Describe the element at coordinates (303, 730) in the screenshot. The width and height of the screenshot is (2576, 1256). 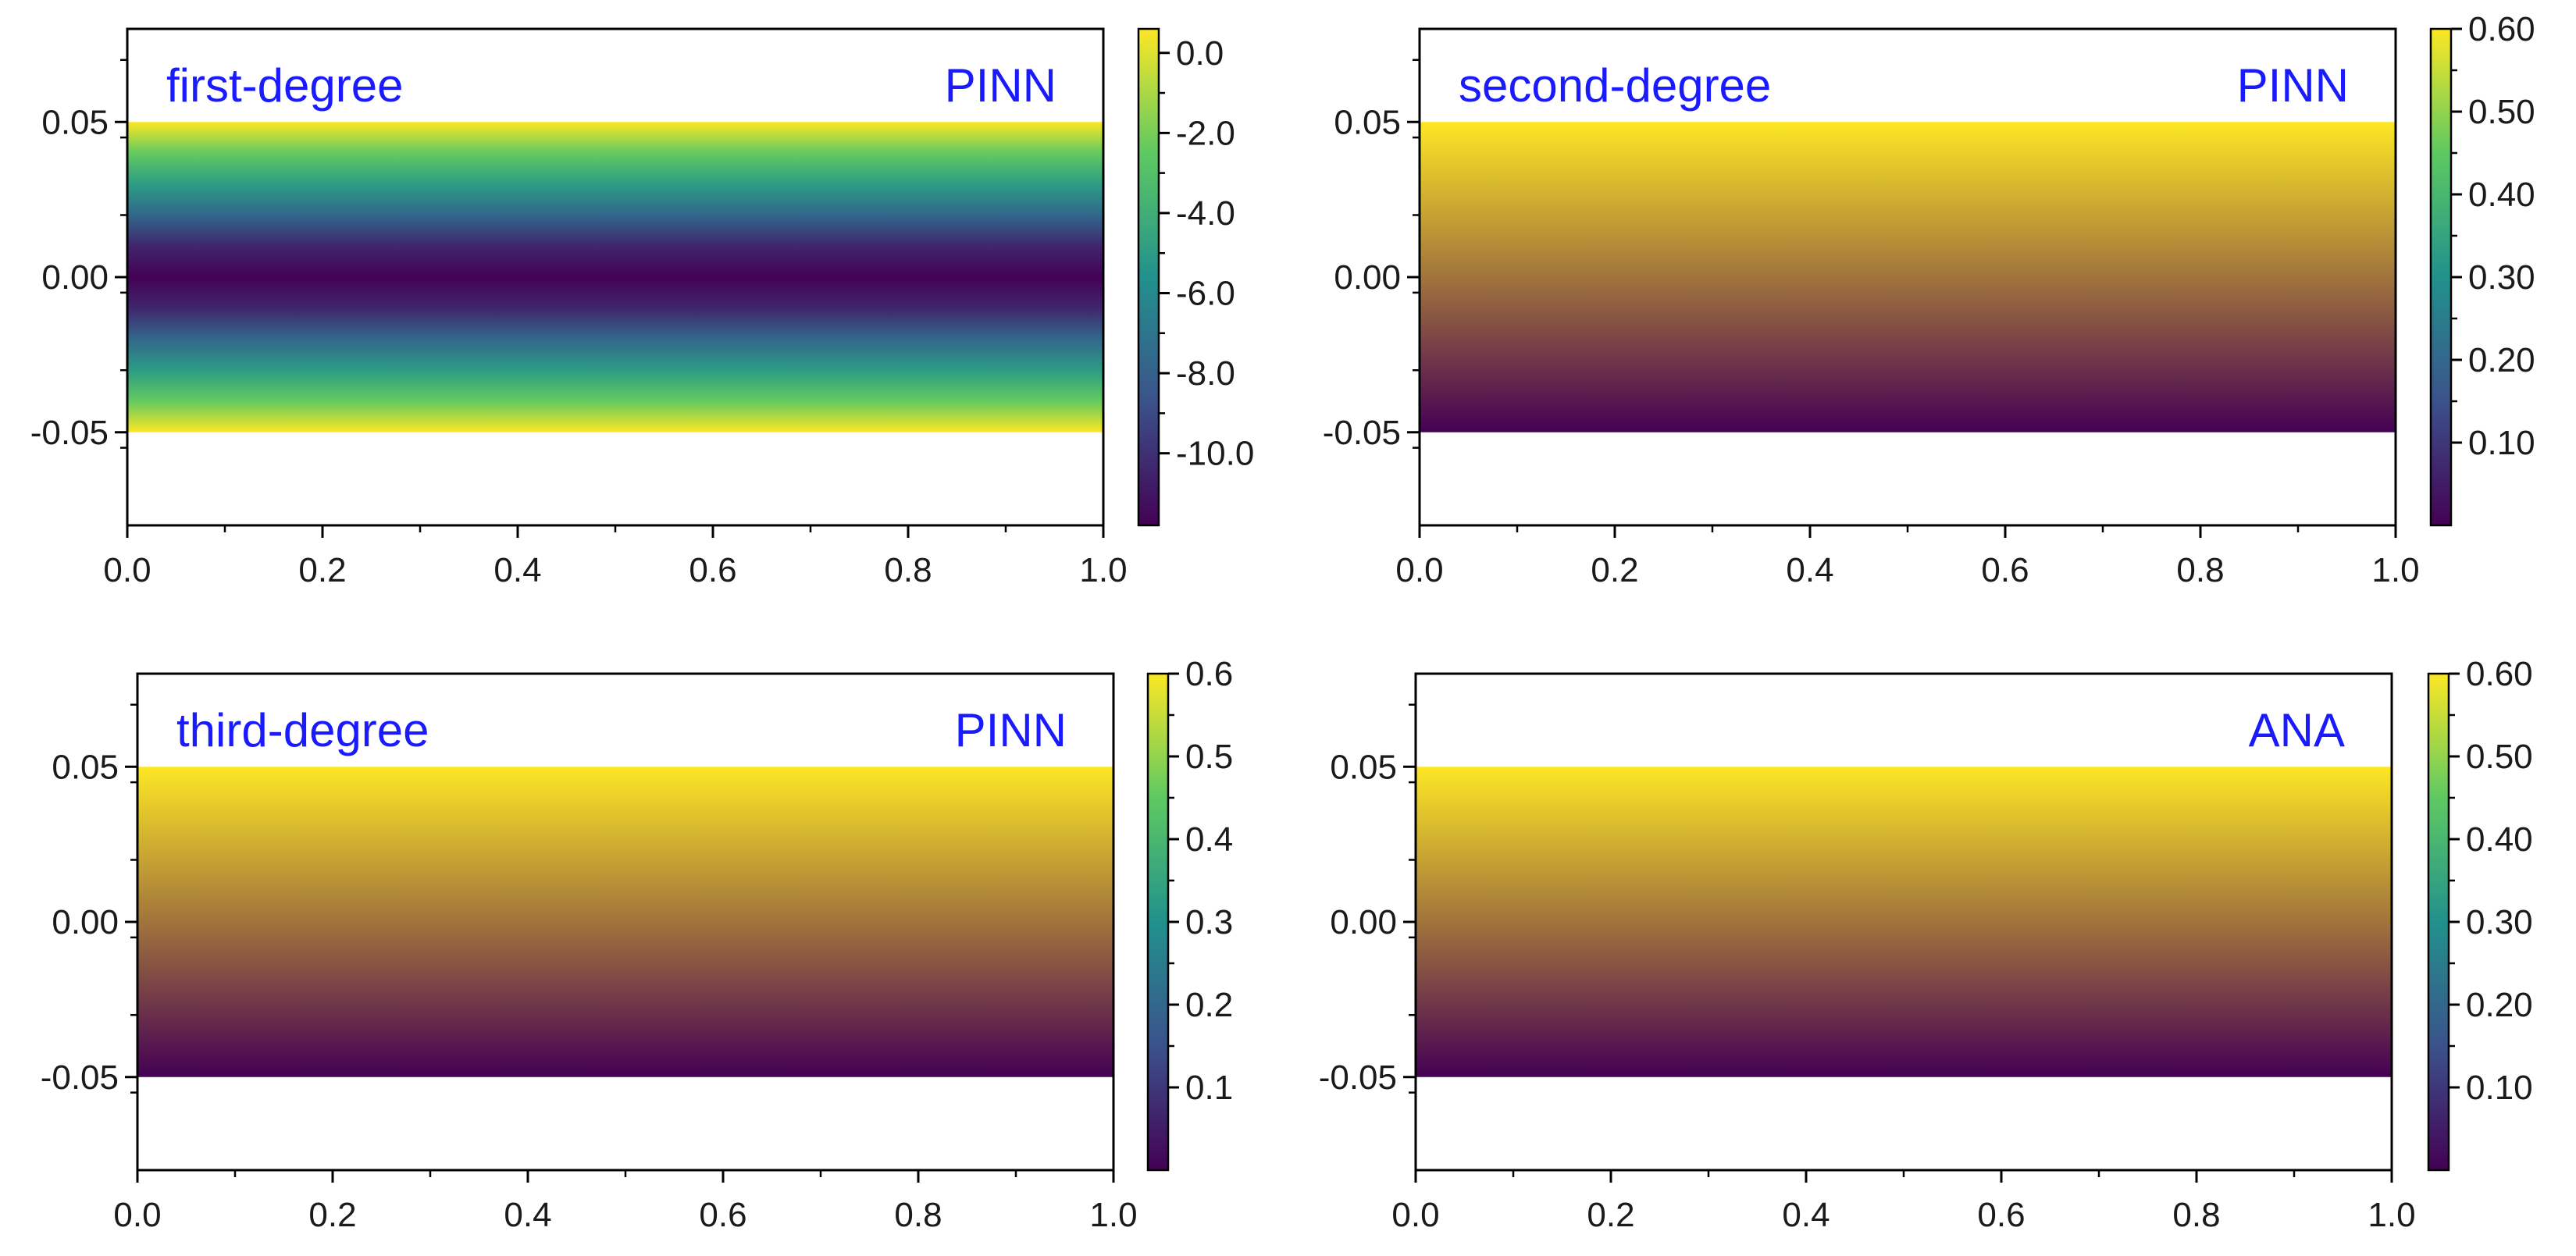
I see `panel-degree-label: third-degree` at that location.